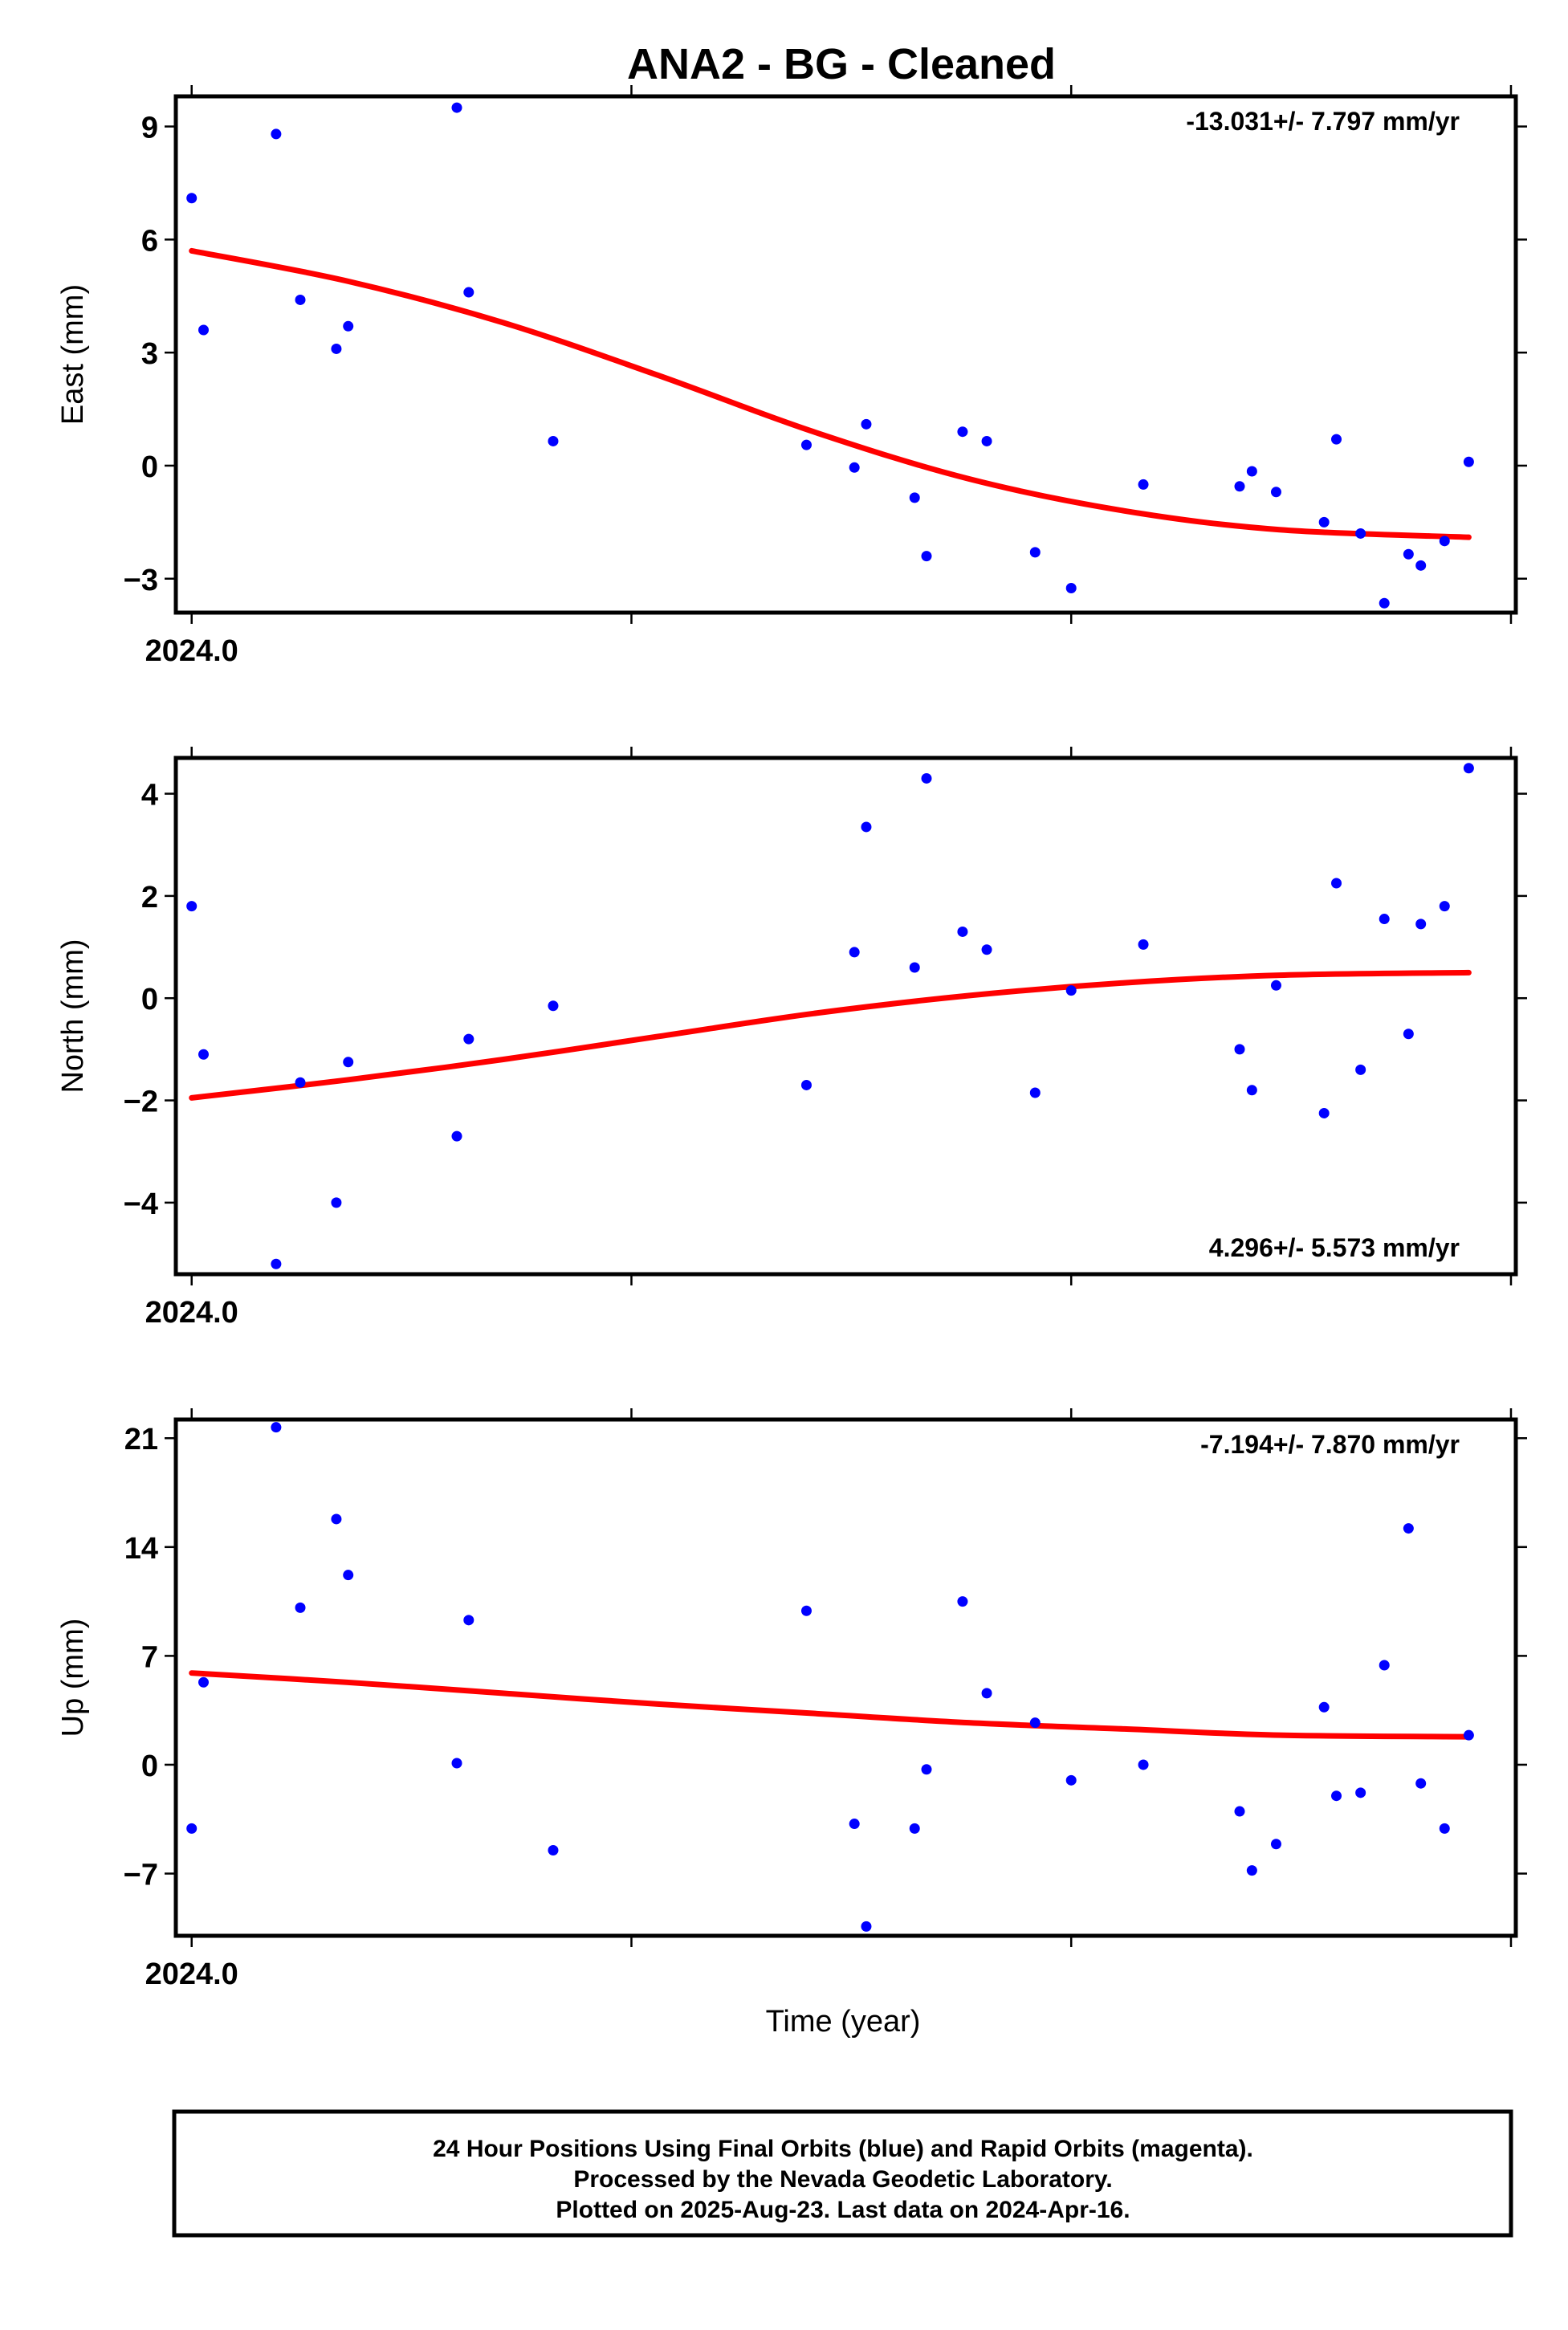  What do you see at coordinates (73, 1678) in the screenshot?
I see `up-ylabel: Up (mm)` at bounding box center [73, 1678].